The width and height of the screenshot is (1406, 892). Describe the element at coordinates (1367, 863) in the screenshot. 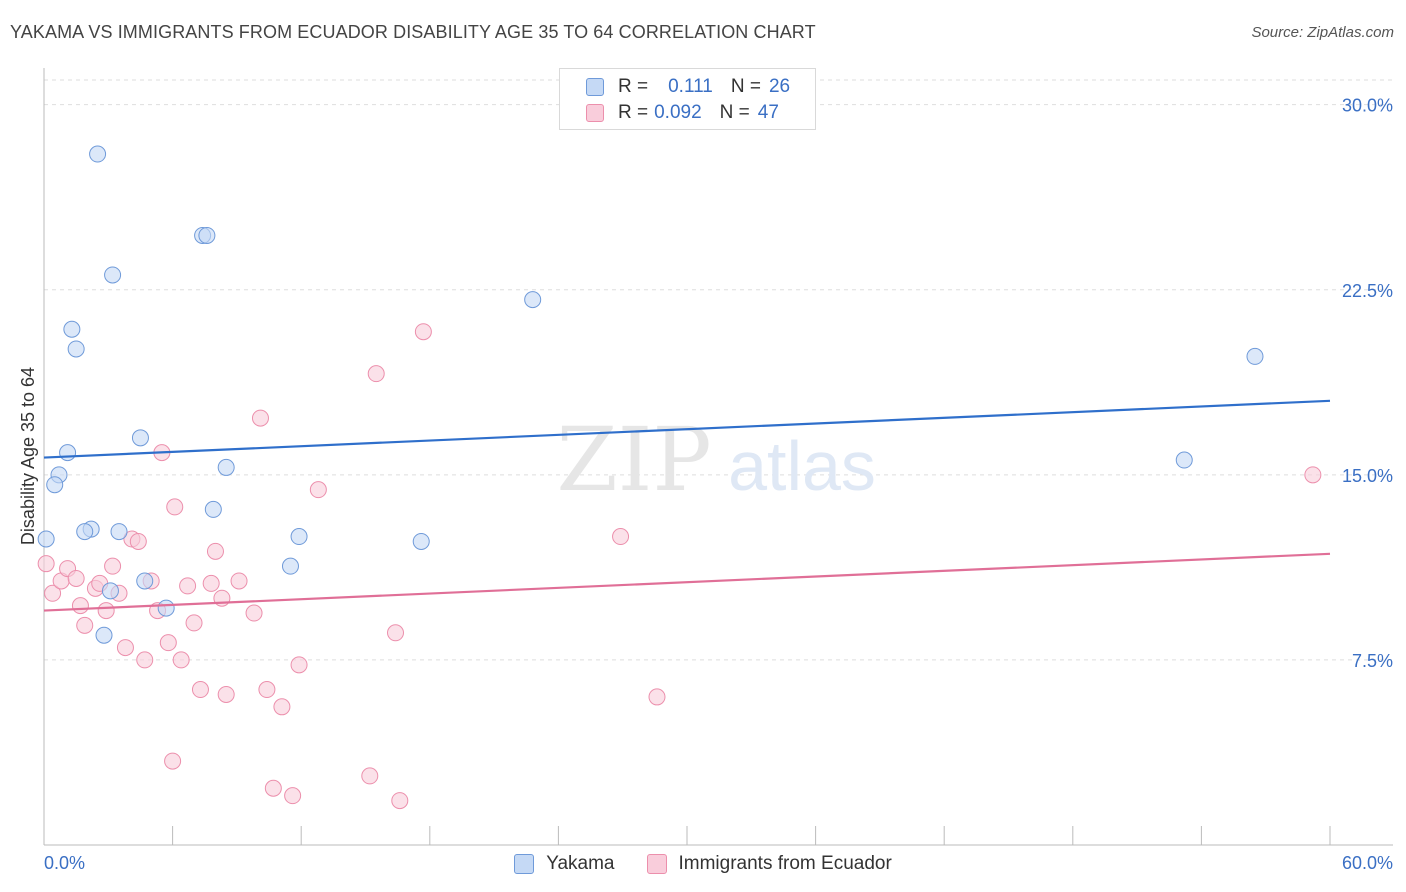

I see `x-tick-label: 60.0%` at that location.